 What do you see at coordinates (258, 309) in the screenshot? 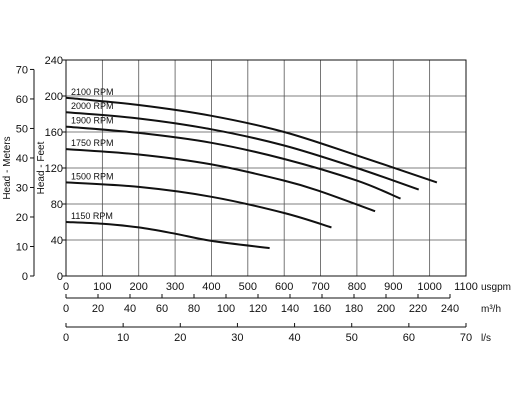
I see `m3h-tick-label: 120` at bounding box center [258, 309].